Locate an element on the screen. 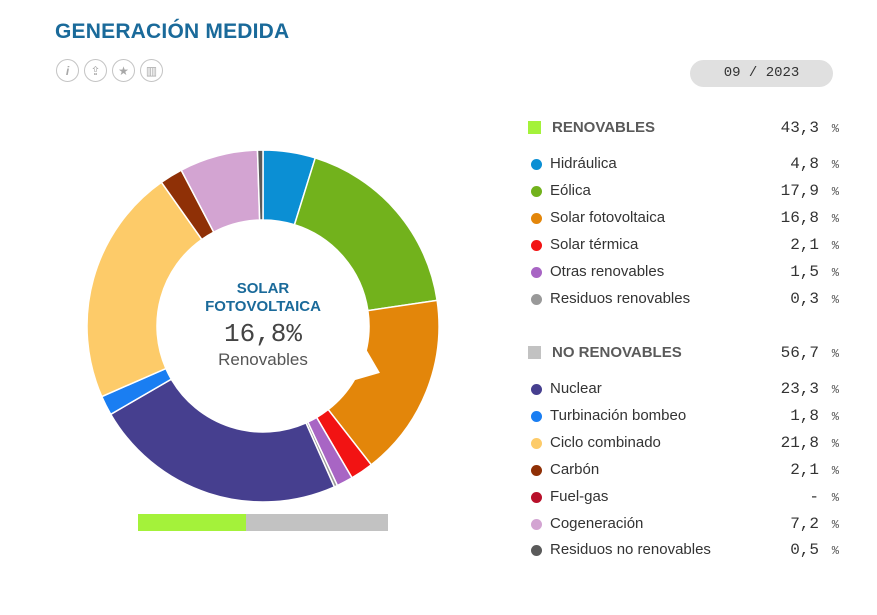 This screenshot has height=615, width=877. slice-ciclo-combinado is located at coordinates (144, 289).